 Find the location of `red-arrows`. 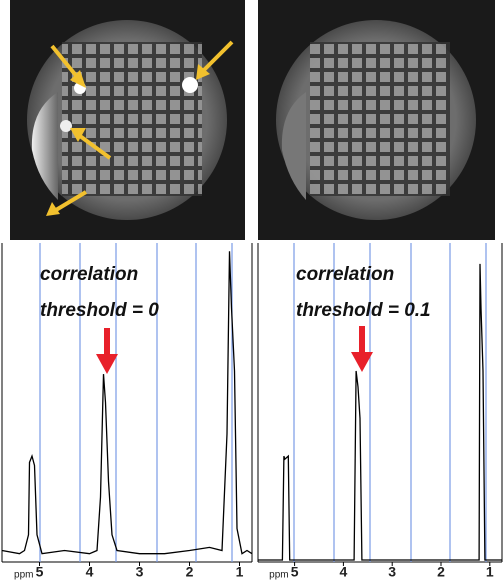

red-arrows is located at coordinates (234, 350).